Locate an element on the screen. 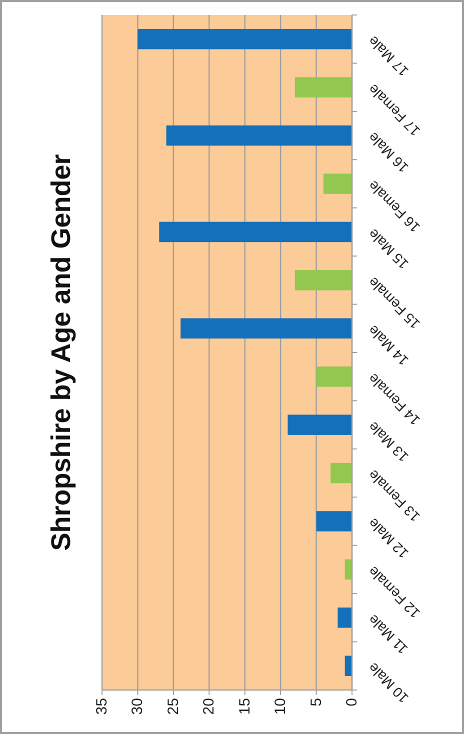 Image resolution: width=464 pixels, height=734 pixels. x-tick-label: 25 is located at coordinates (173, 706).